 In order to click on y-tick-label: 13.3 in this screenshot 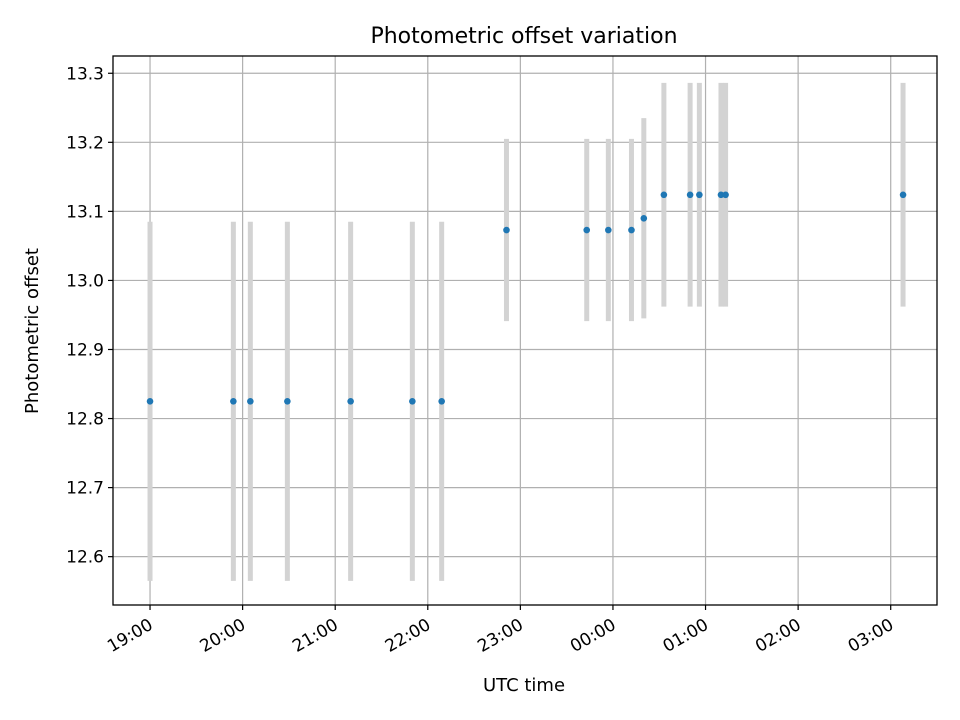, I will do `click(85, 74)`.